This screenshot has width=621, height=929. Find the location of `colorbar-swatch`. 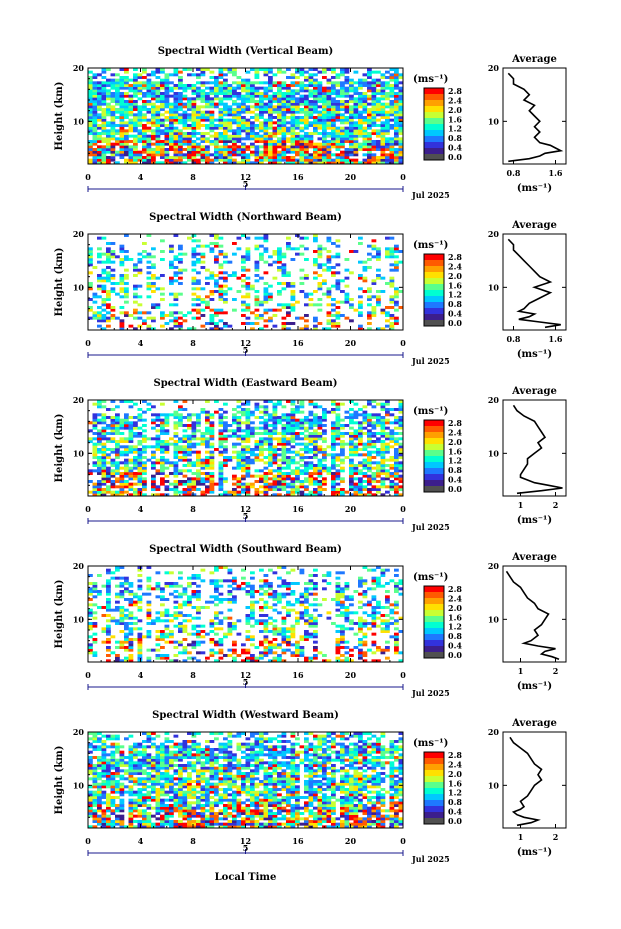

colorbar-swatch is located at coordinates (434, 121).